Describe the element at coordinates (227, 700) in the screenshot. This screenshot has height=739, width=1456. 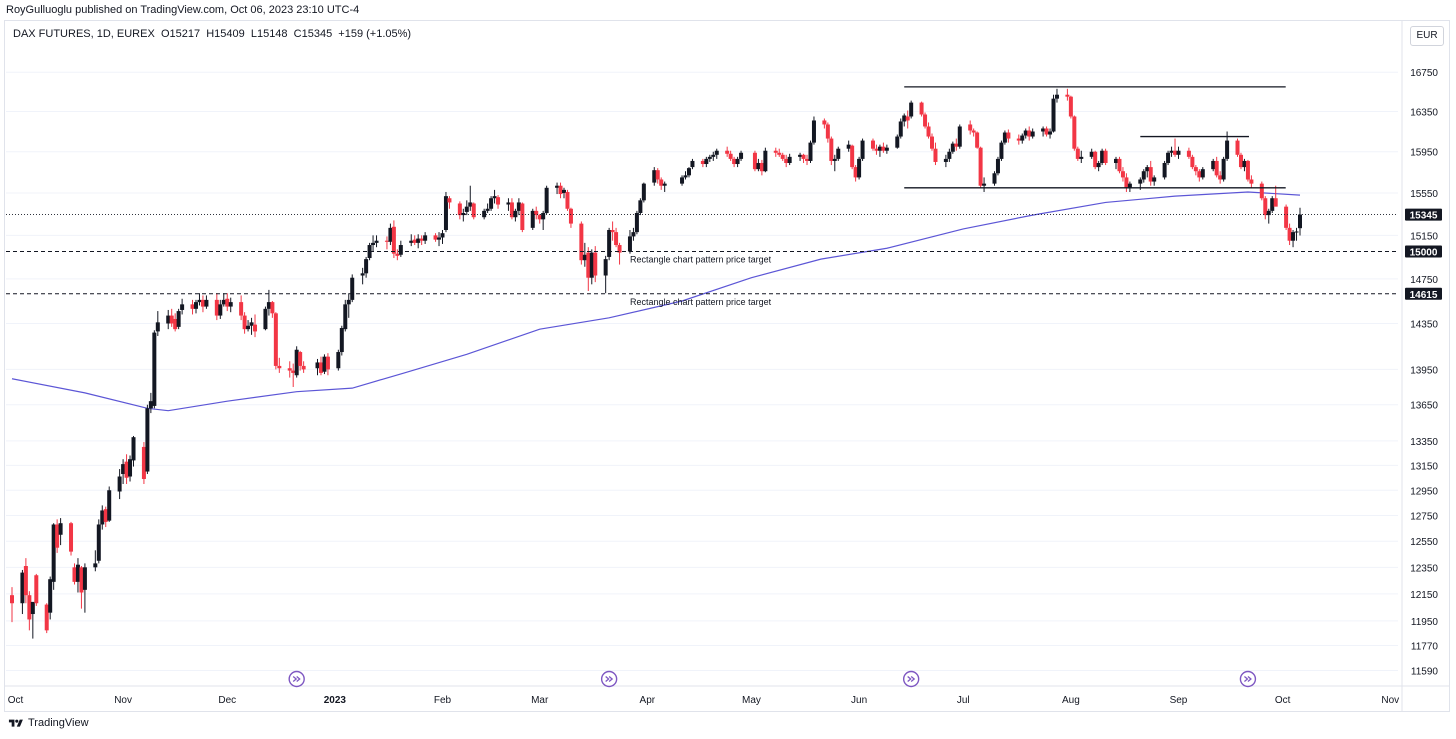
I see `x-tick-label: Dec` at that location.